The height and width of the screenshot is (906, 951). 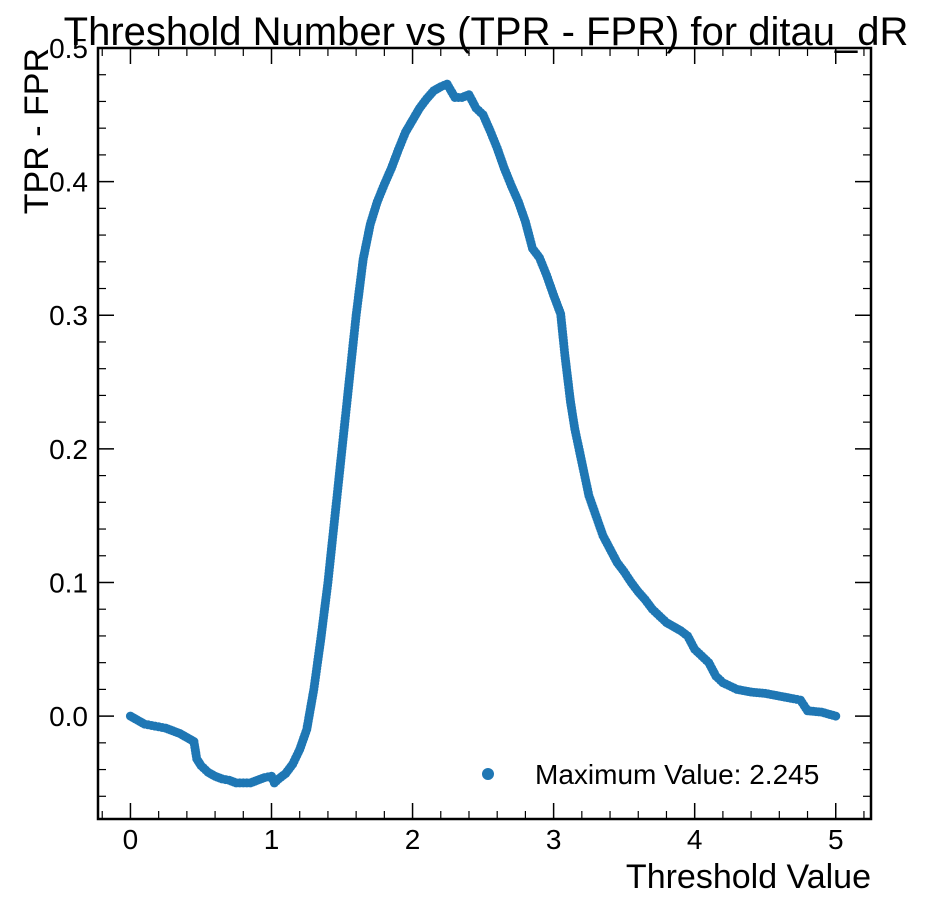 What do you see at coordinates (68, 582) in the screenshot?
I see `y-tick-label: 0.1` at bounding box center [68, 582].